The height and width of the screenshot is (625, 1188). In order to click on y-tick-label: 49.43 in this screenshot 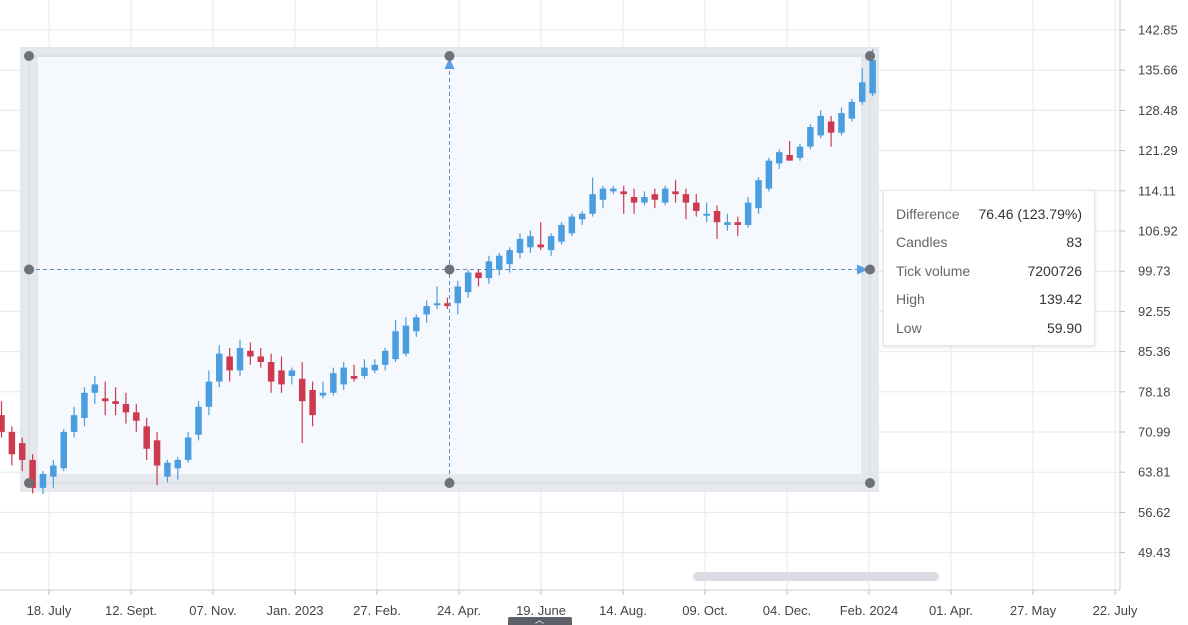, I will do `click(1154, 552)`.